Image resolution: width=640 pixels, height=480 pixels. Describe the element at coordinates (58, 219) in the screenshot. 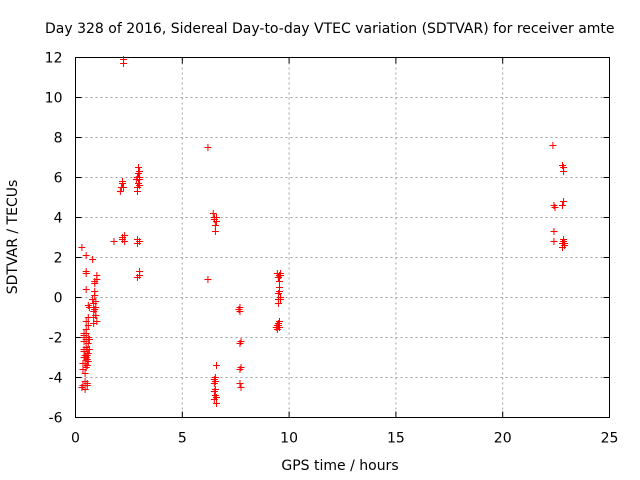

I see `y-tick-label: 4` at that location.